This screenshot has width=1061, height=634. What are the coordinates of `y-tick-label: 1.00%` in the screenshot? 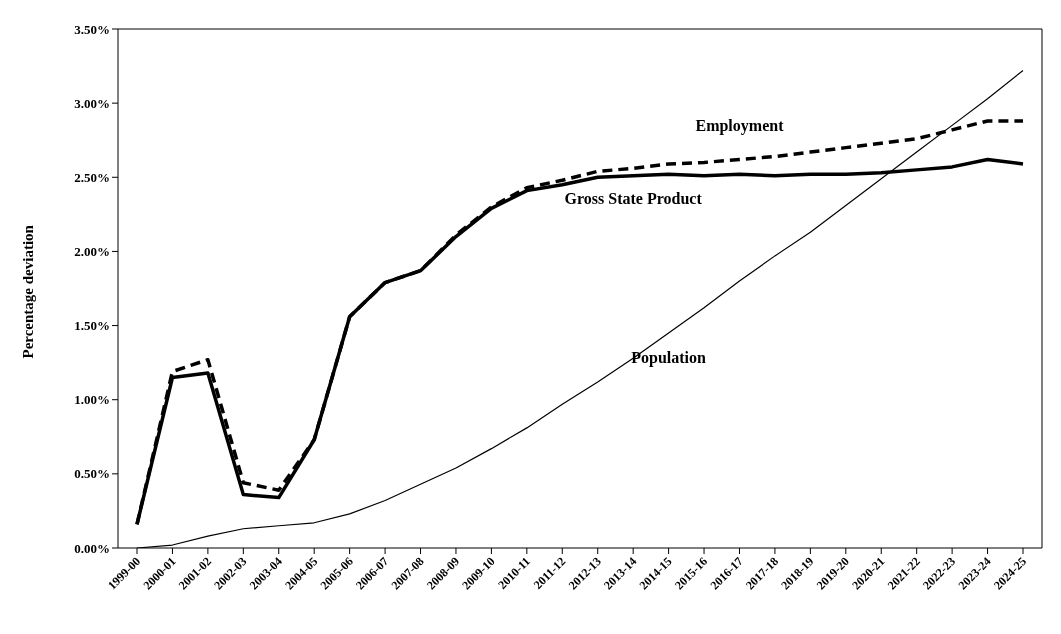 It's located at (92, 400).